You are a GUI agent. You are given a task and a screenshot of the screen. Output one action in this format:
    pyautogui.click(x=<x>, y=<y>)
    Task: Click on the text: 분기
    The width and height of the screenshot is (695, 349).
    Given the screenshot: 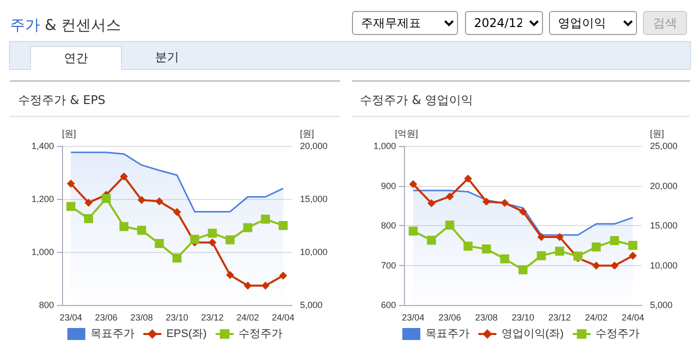 What is the action you would take?
    pyautogui.click(x=167, y=57)
    